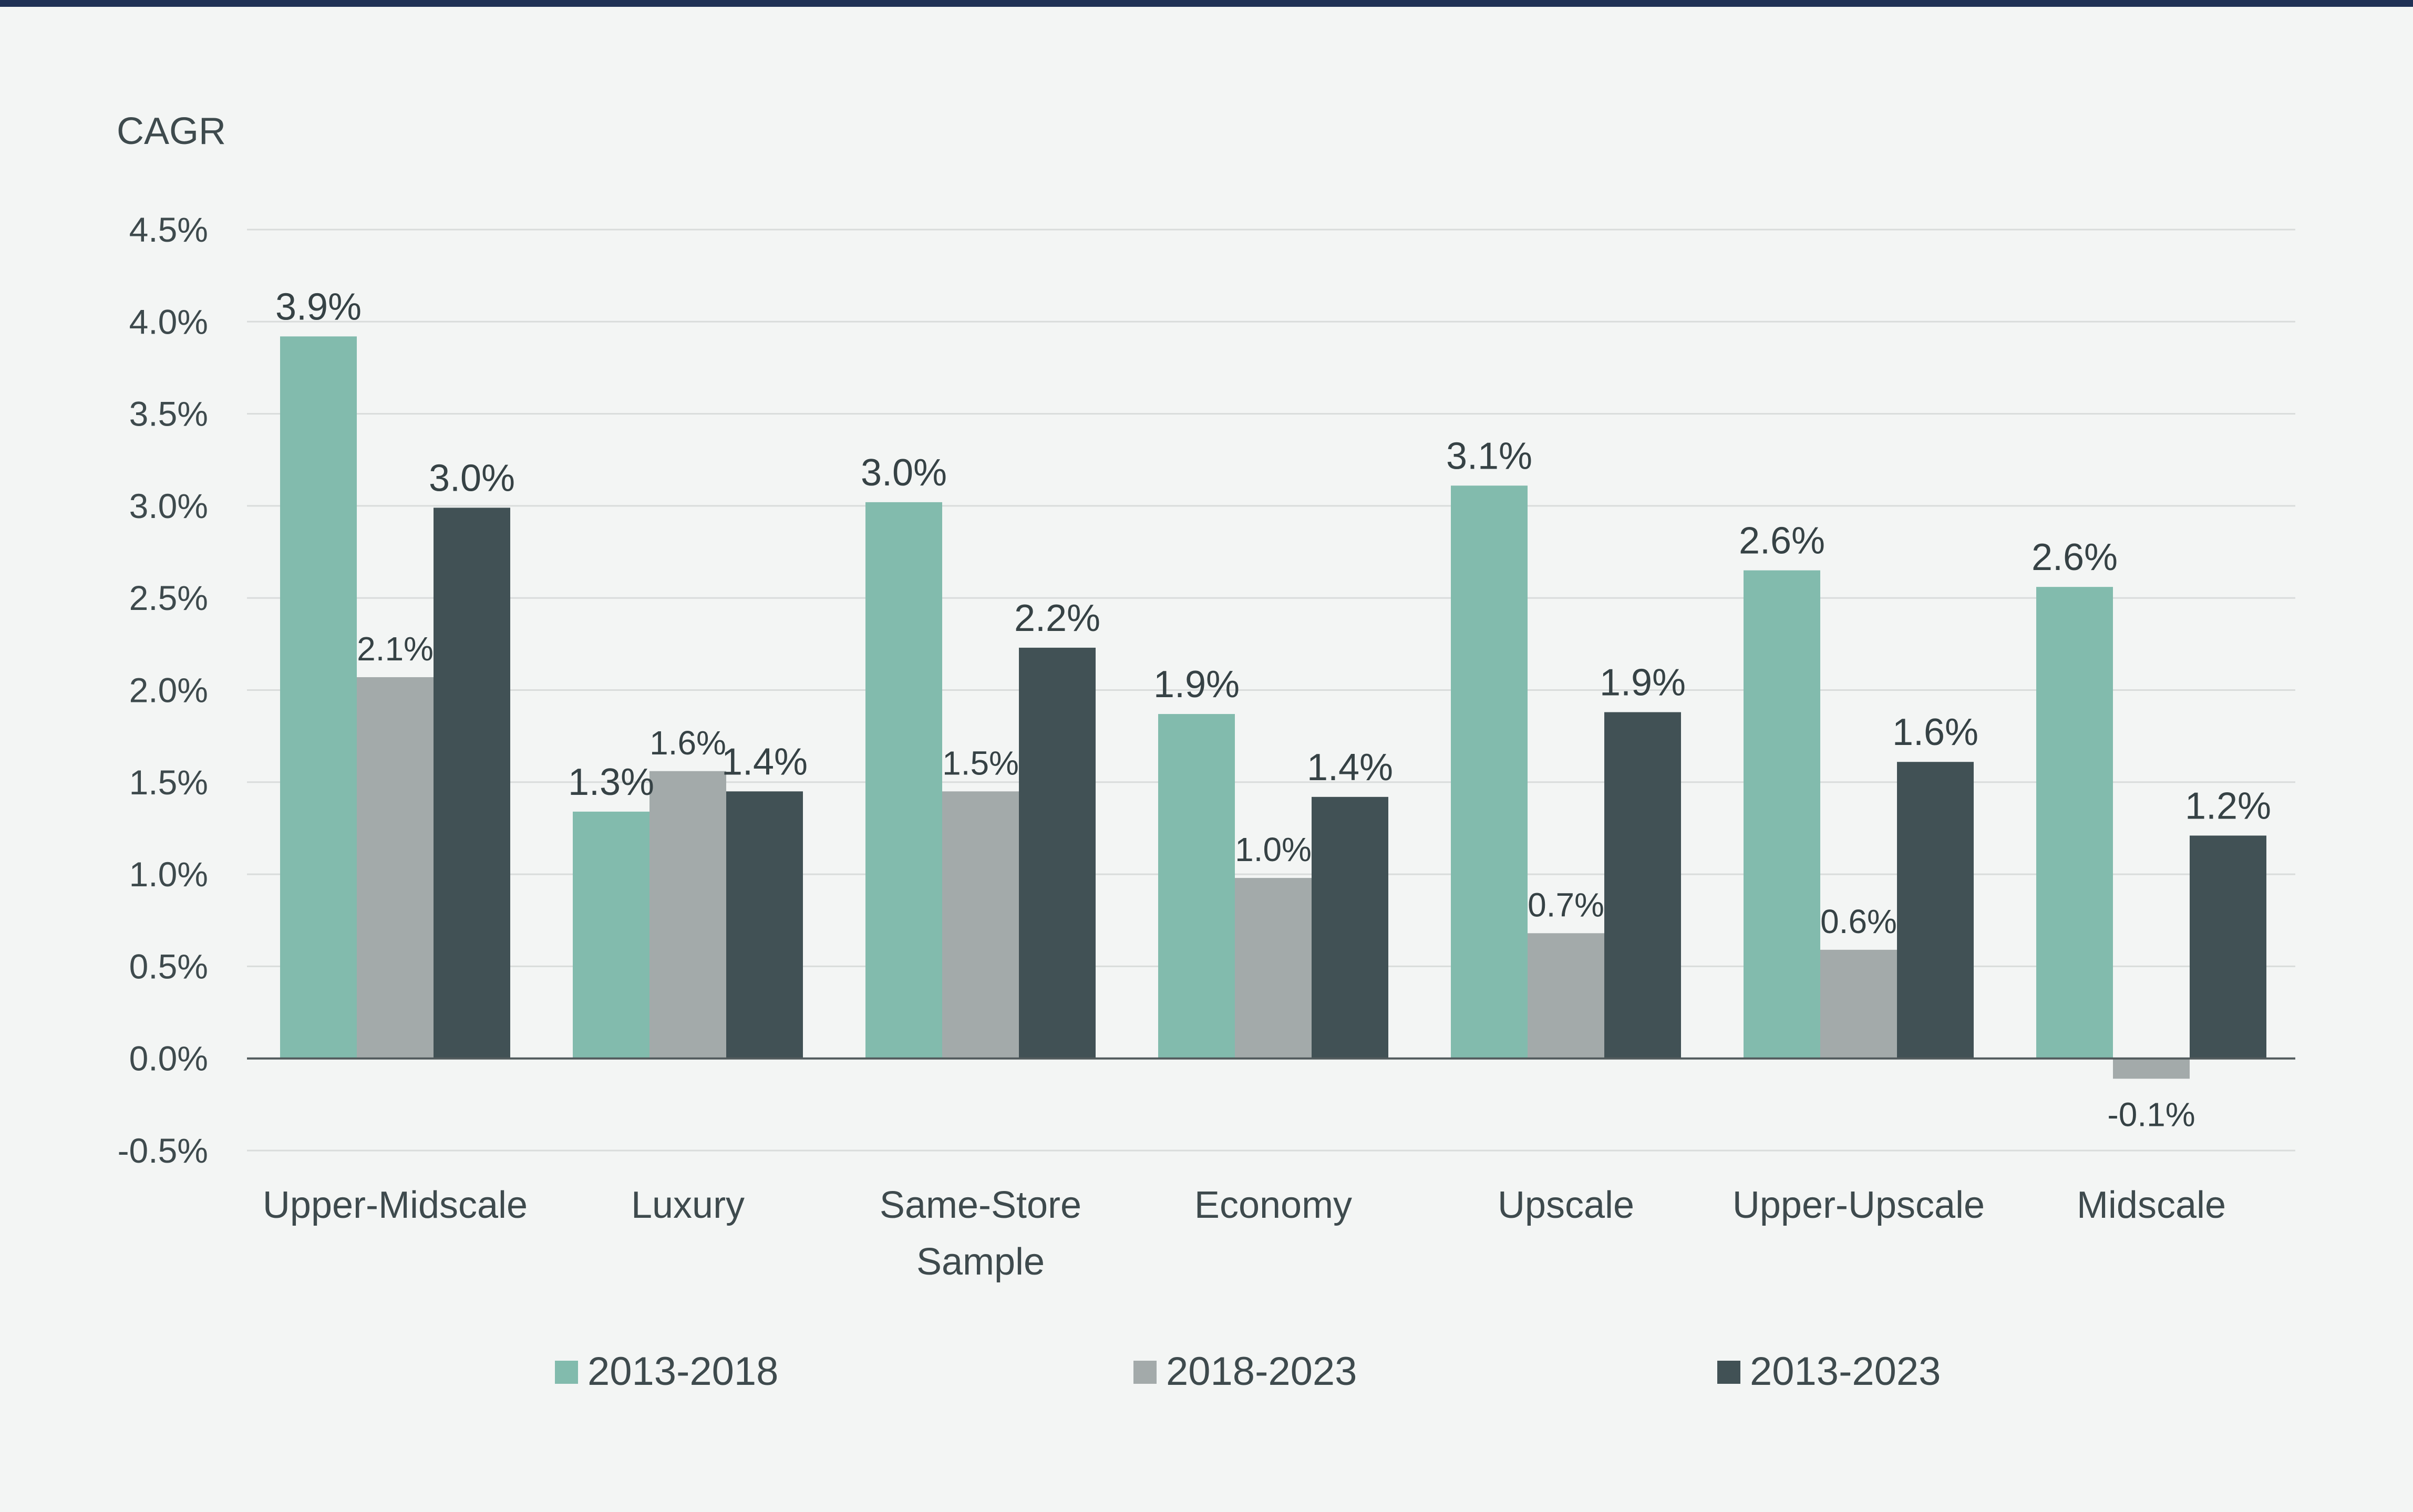  I want to click on data-label: 1.3%, so click(611, 782).